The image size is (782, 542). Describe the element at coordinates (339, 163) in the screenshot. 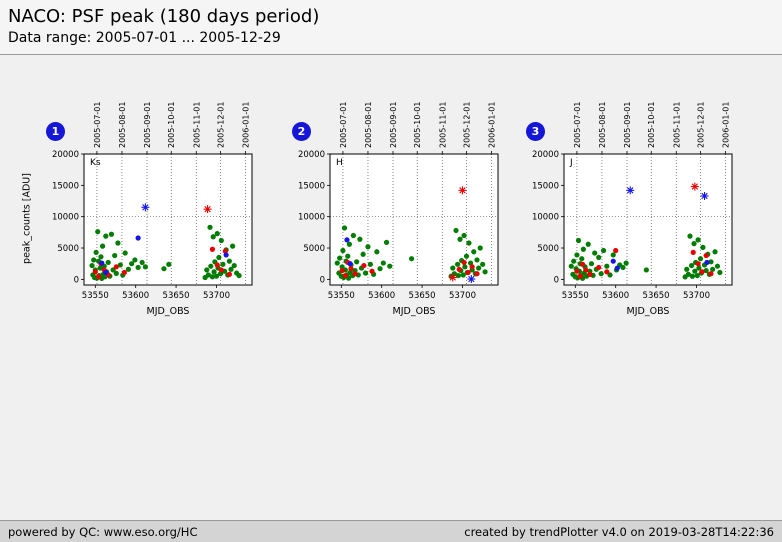

I see `svg-text: H` at that location.